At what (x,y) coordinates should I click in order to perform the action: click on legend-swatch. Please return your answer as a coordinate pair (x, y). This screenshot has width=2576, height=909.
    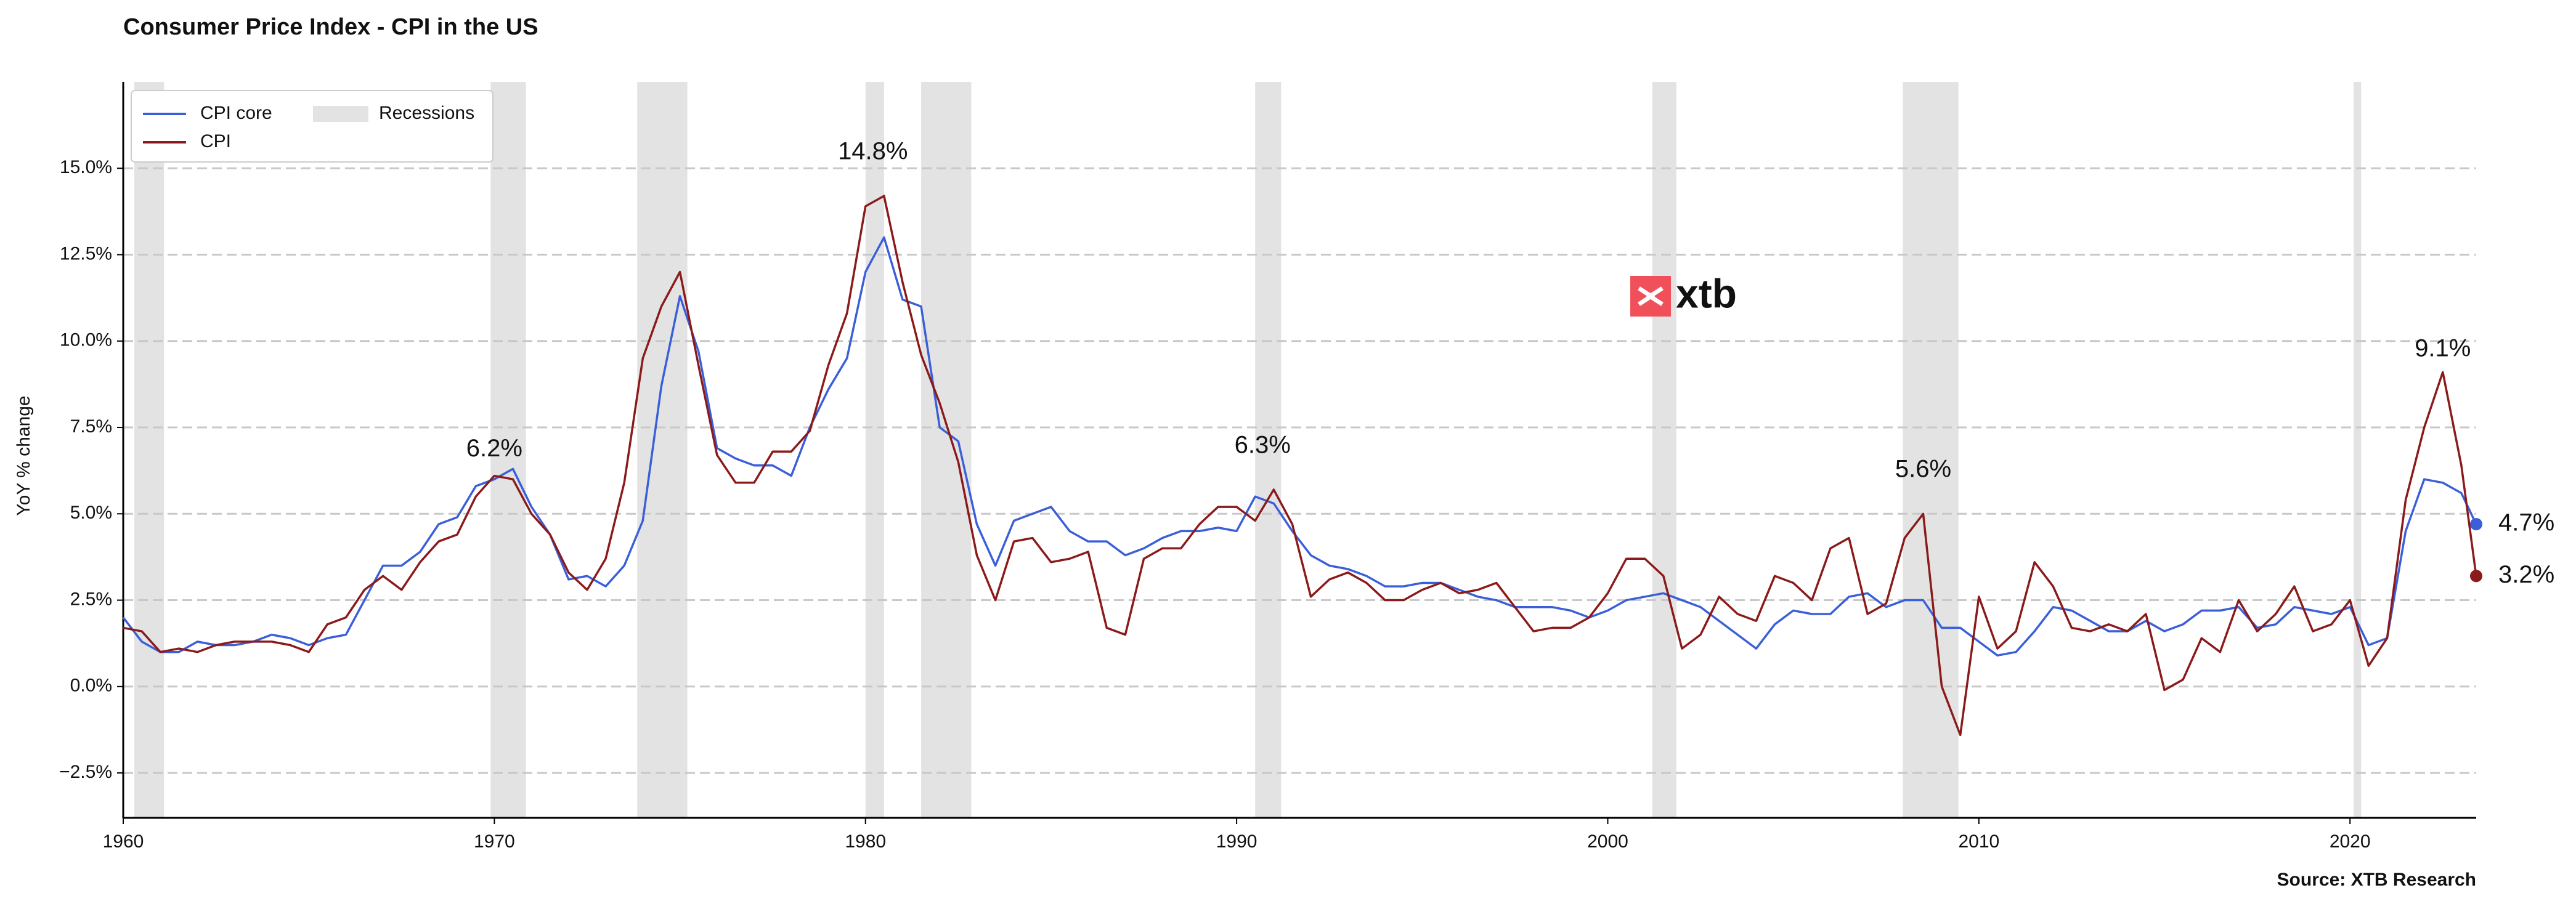
    Looking at the image, I should click on (340, 114).